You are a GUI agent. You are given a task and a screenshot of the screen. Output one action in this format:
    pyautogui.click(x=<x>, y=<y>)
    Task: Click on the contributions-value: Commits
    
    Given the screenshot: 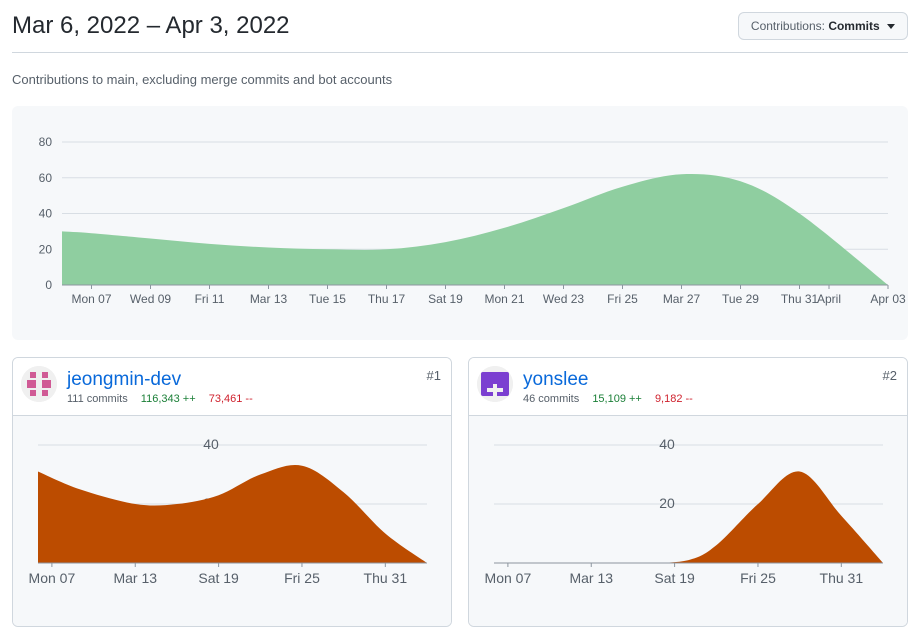 What is the action you would take?
    pyautogui.click(x=854, y=26)
    